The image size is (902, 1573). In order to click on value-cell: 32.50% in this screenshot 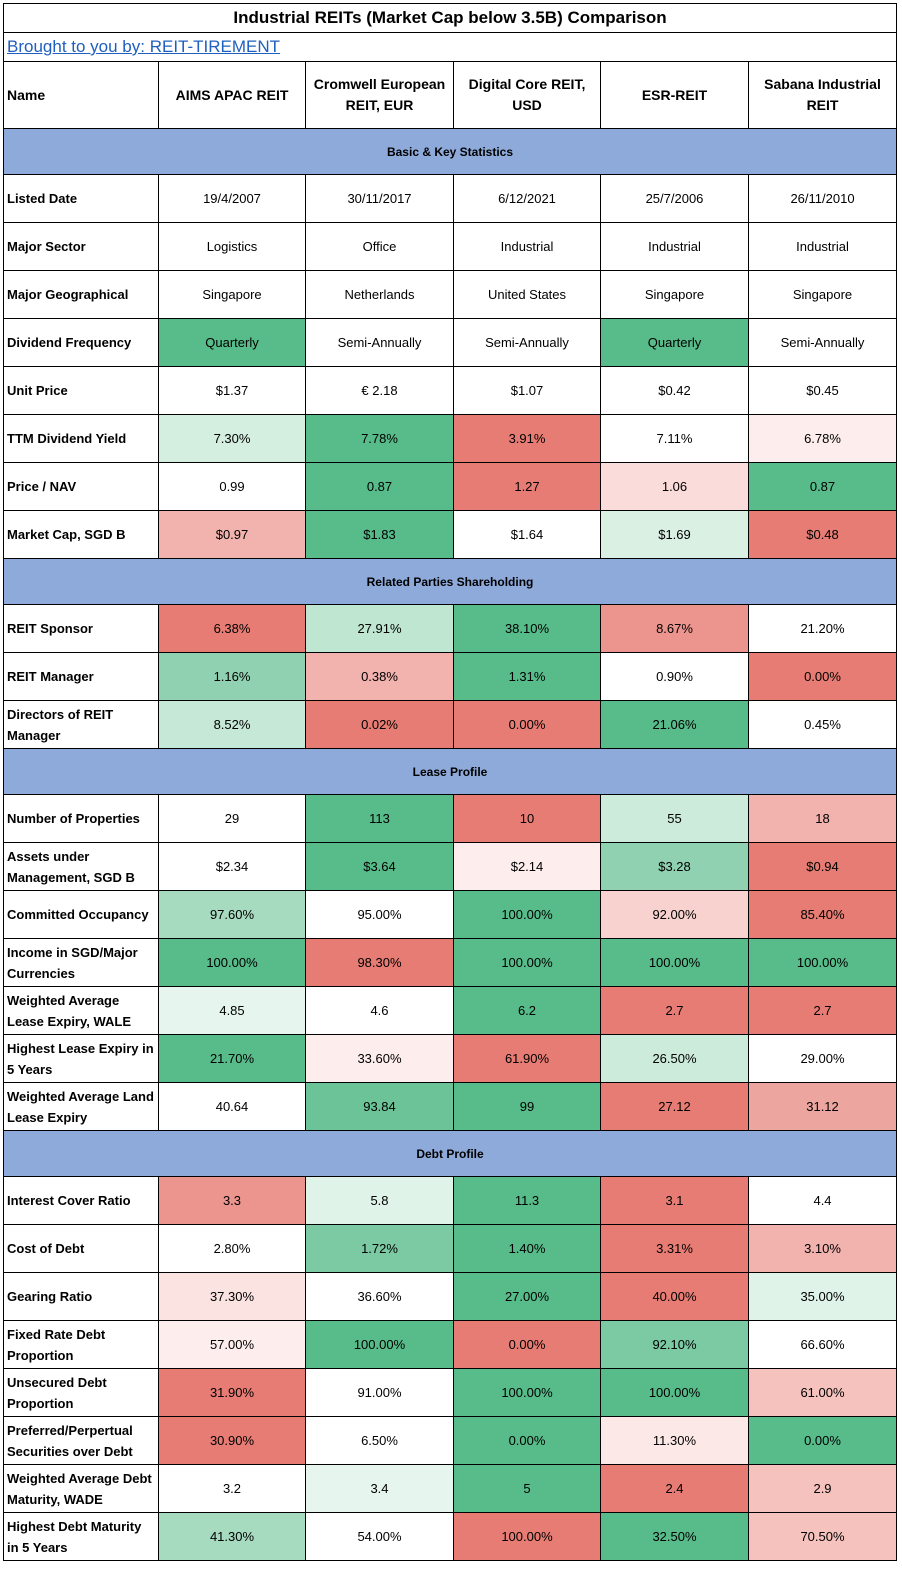, I will do `click(674, 1536)`.